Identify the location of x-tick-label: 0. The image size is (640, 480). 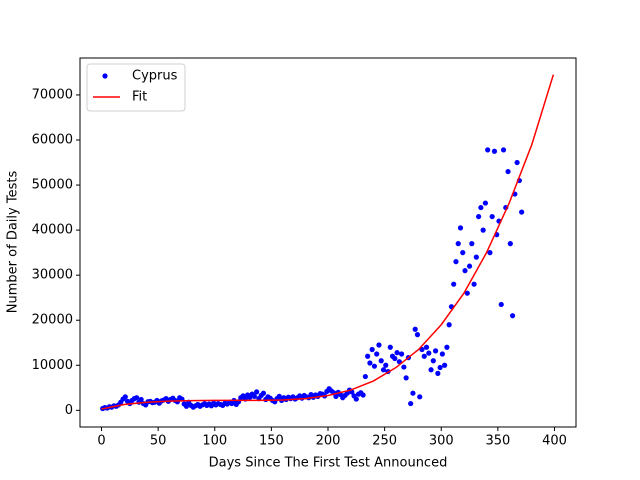
(101, 441).